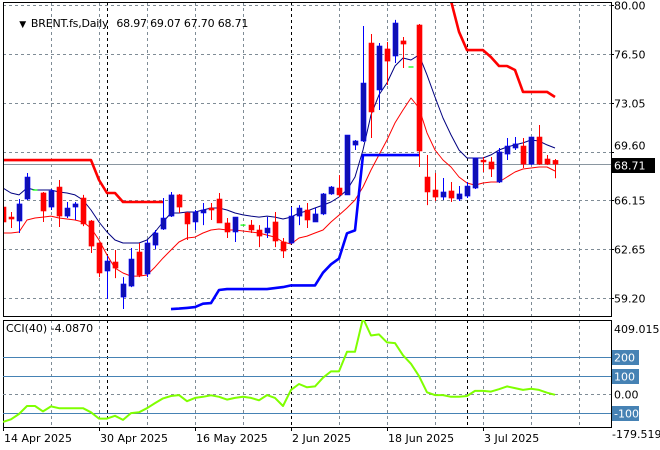 This screenshot has width=660, height=450. I want to click on price-axis-label: 76.50, so click(630, 55).